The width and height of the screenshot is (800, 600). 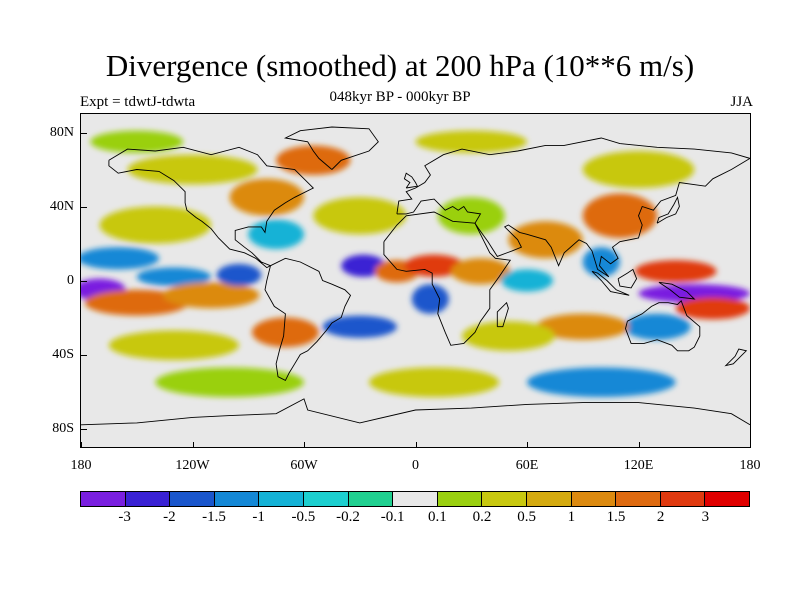 I want to click on coastline-uk, so click(x=411, y=180).